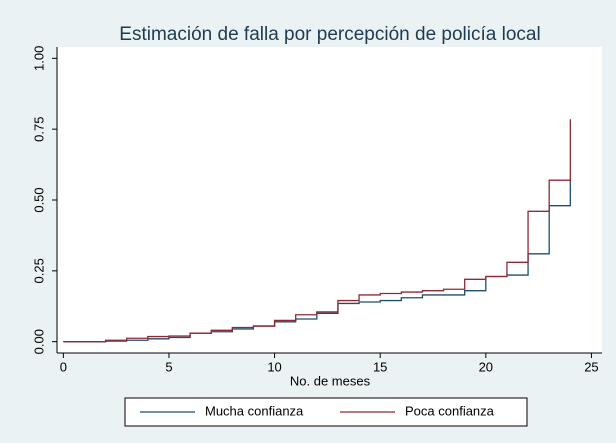 This screenshot has height=443, width=616. Describe the element at coordinates (38, 129) in the screenshot. I see `y-tick-label: 0.75` at that location.